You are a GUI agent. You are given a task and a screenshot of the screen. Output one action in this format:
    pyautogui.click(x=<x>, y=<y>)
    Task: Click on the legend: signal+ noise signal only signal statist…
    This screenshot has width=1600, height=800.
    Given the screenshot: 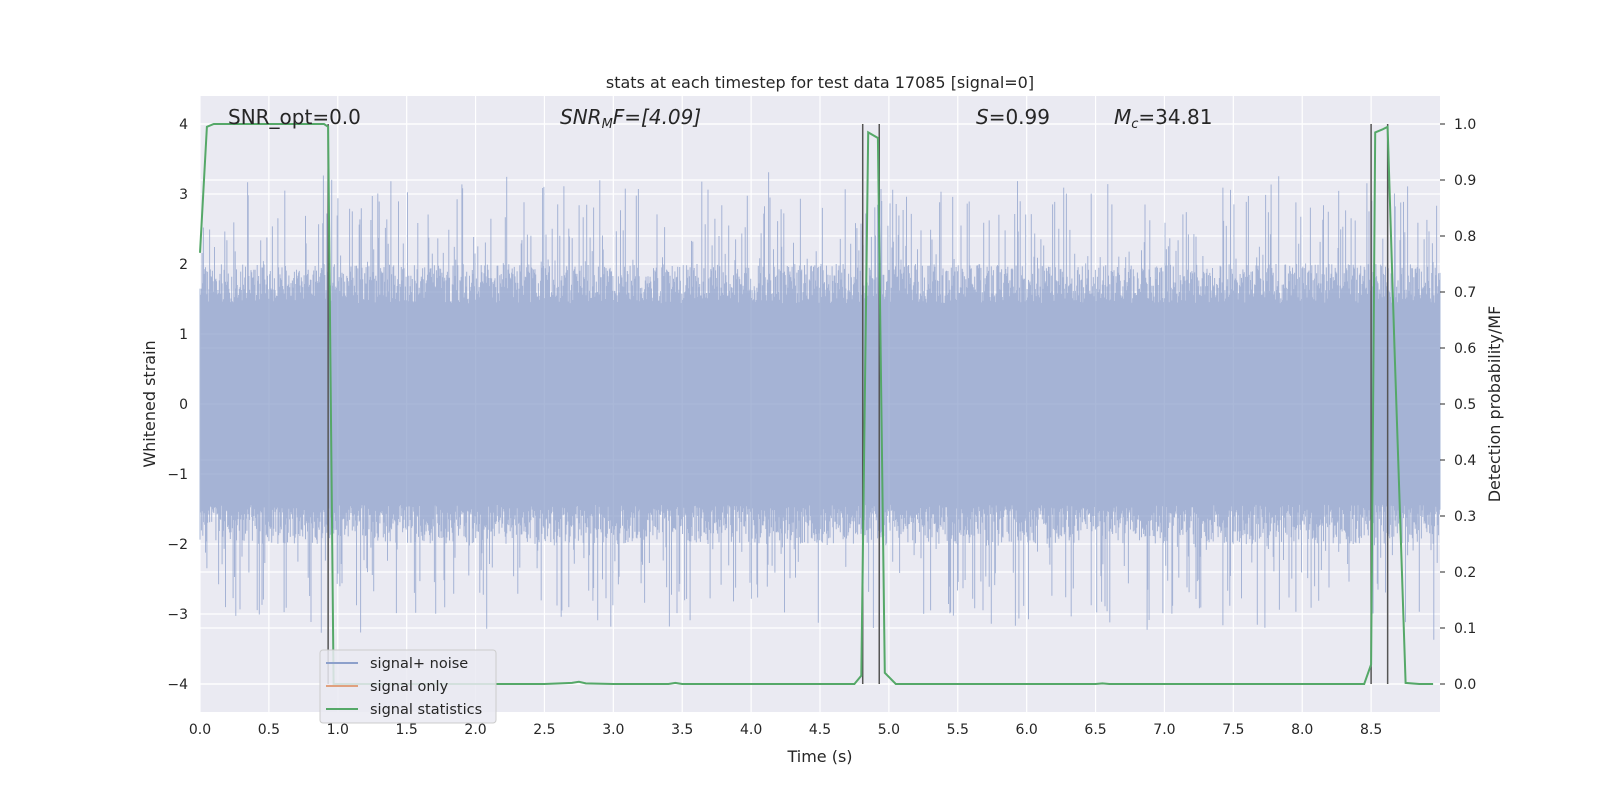 What is the action you would take?
    pyautogui.click(x=408, y=686)
    